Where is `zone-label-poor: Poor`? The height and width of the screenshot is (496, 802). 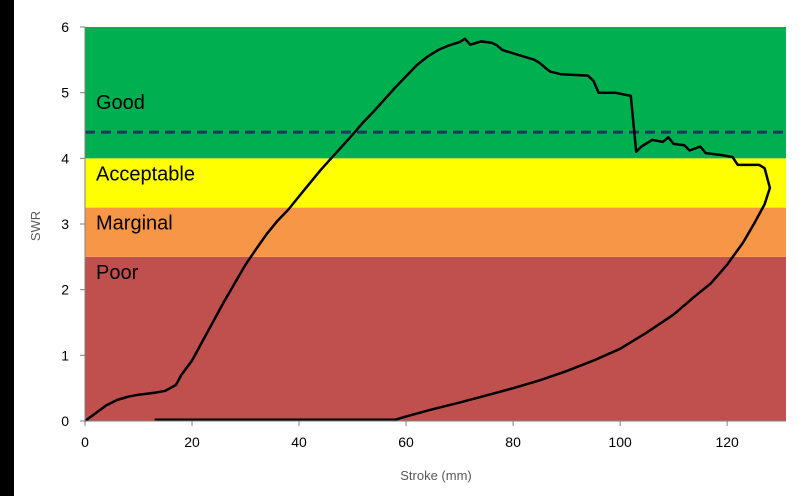 zone-label-poor: Poor is located at coordinates (117, 273).